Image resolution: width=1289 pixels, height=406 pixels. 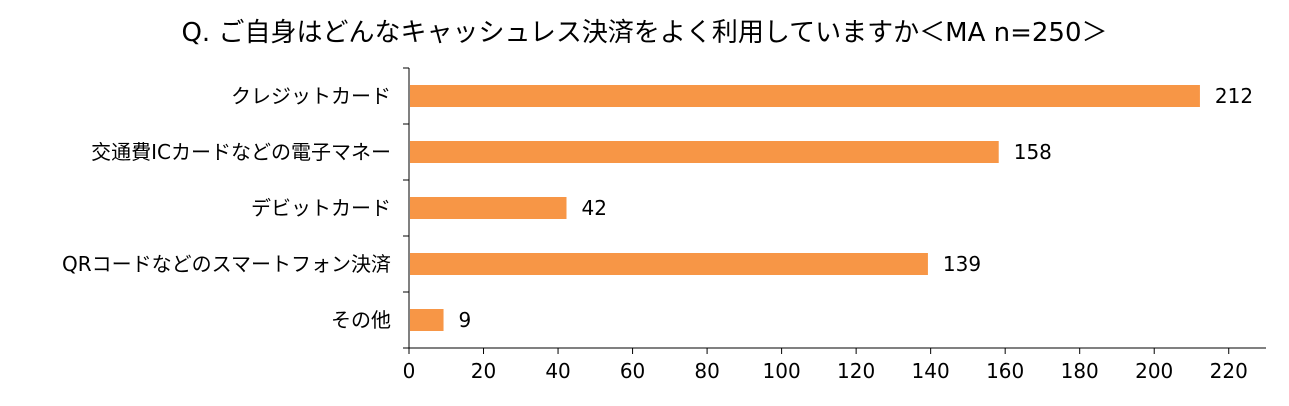 I want to click on category-label: 交通費ICカードなどの電子マネー, so click(x=241, y=152).